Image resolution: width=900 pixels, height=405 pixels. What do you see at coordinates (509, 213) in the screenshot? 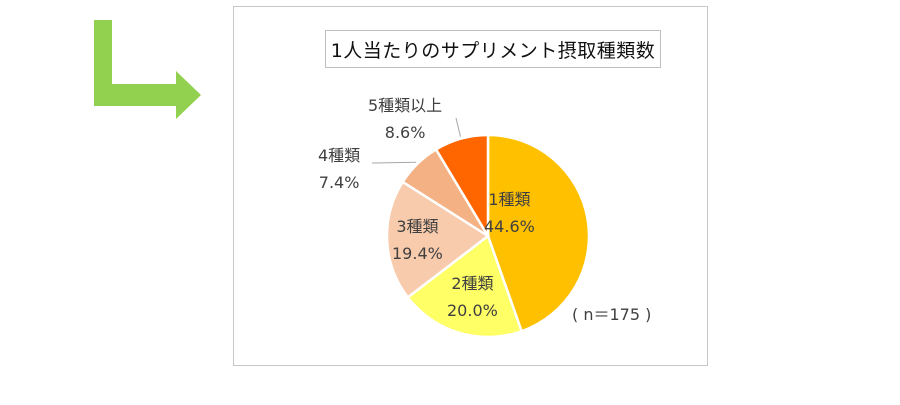
I see `slice-label-1: 1種類 44.6%` at bounding box center [509, 213].